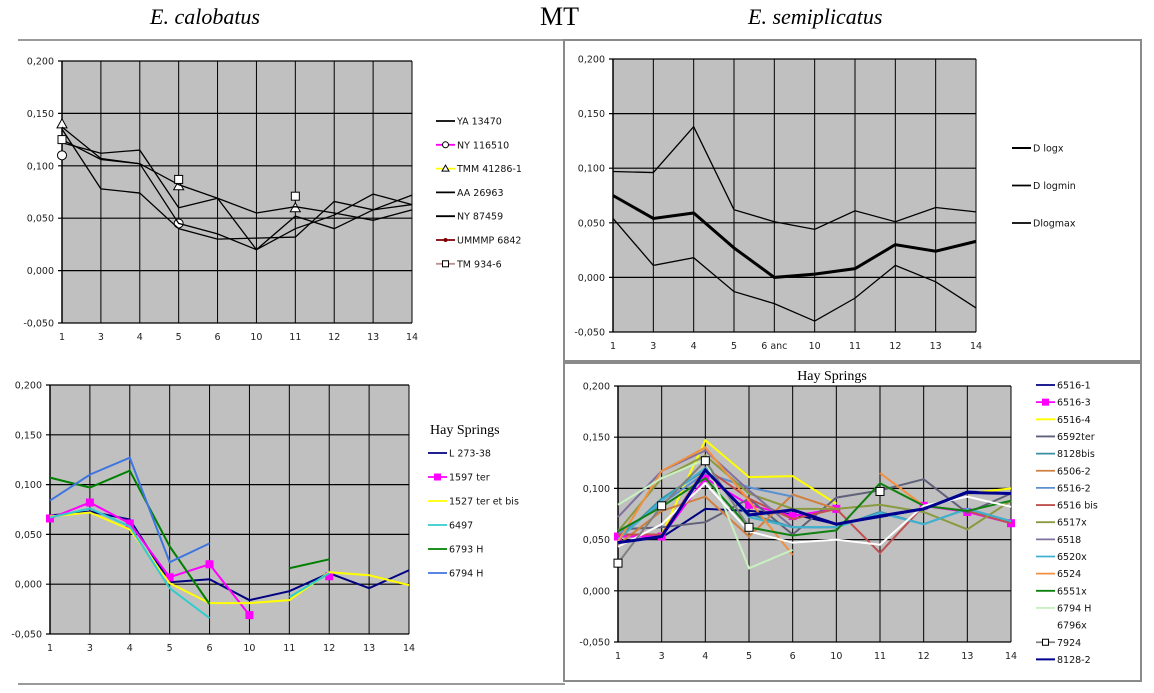 The width and height of the screenshot is (1154, 693). What do you see at coordinates (1063, 660) in the screenshot?
I see `legend-item: 8128-2` at bounding box center [1063, 660].